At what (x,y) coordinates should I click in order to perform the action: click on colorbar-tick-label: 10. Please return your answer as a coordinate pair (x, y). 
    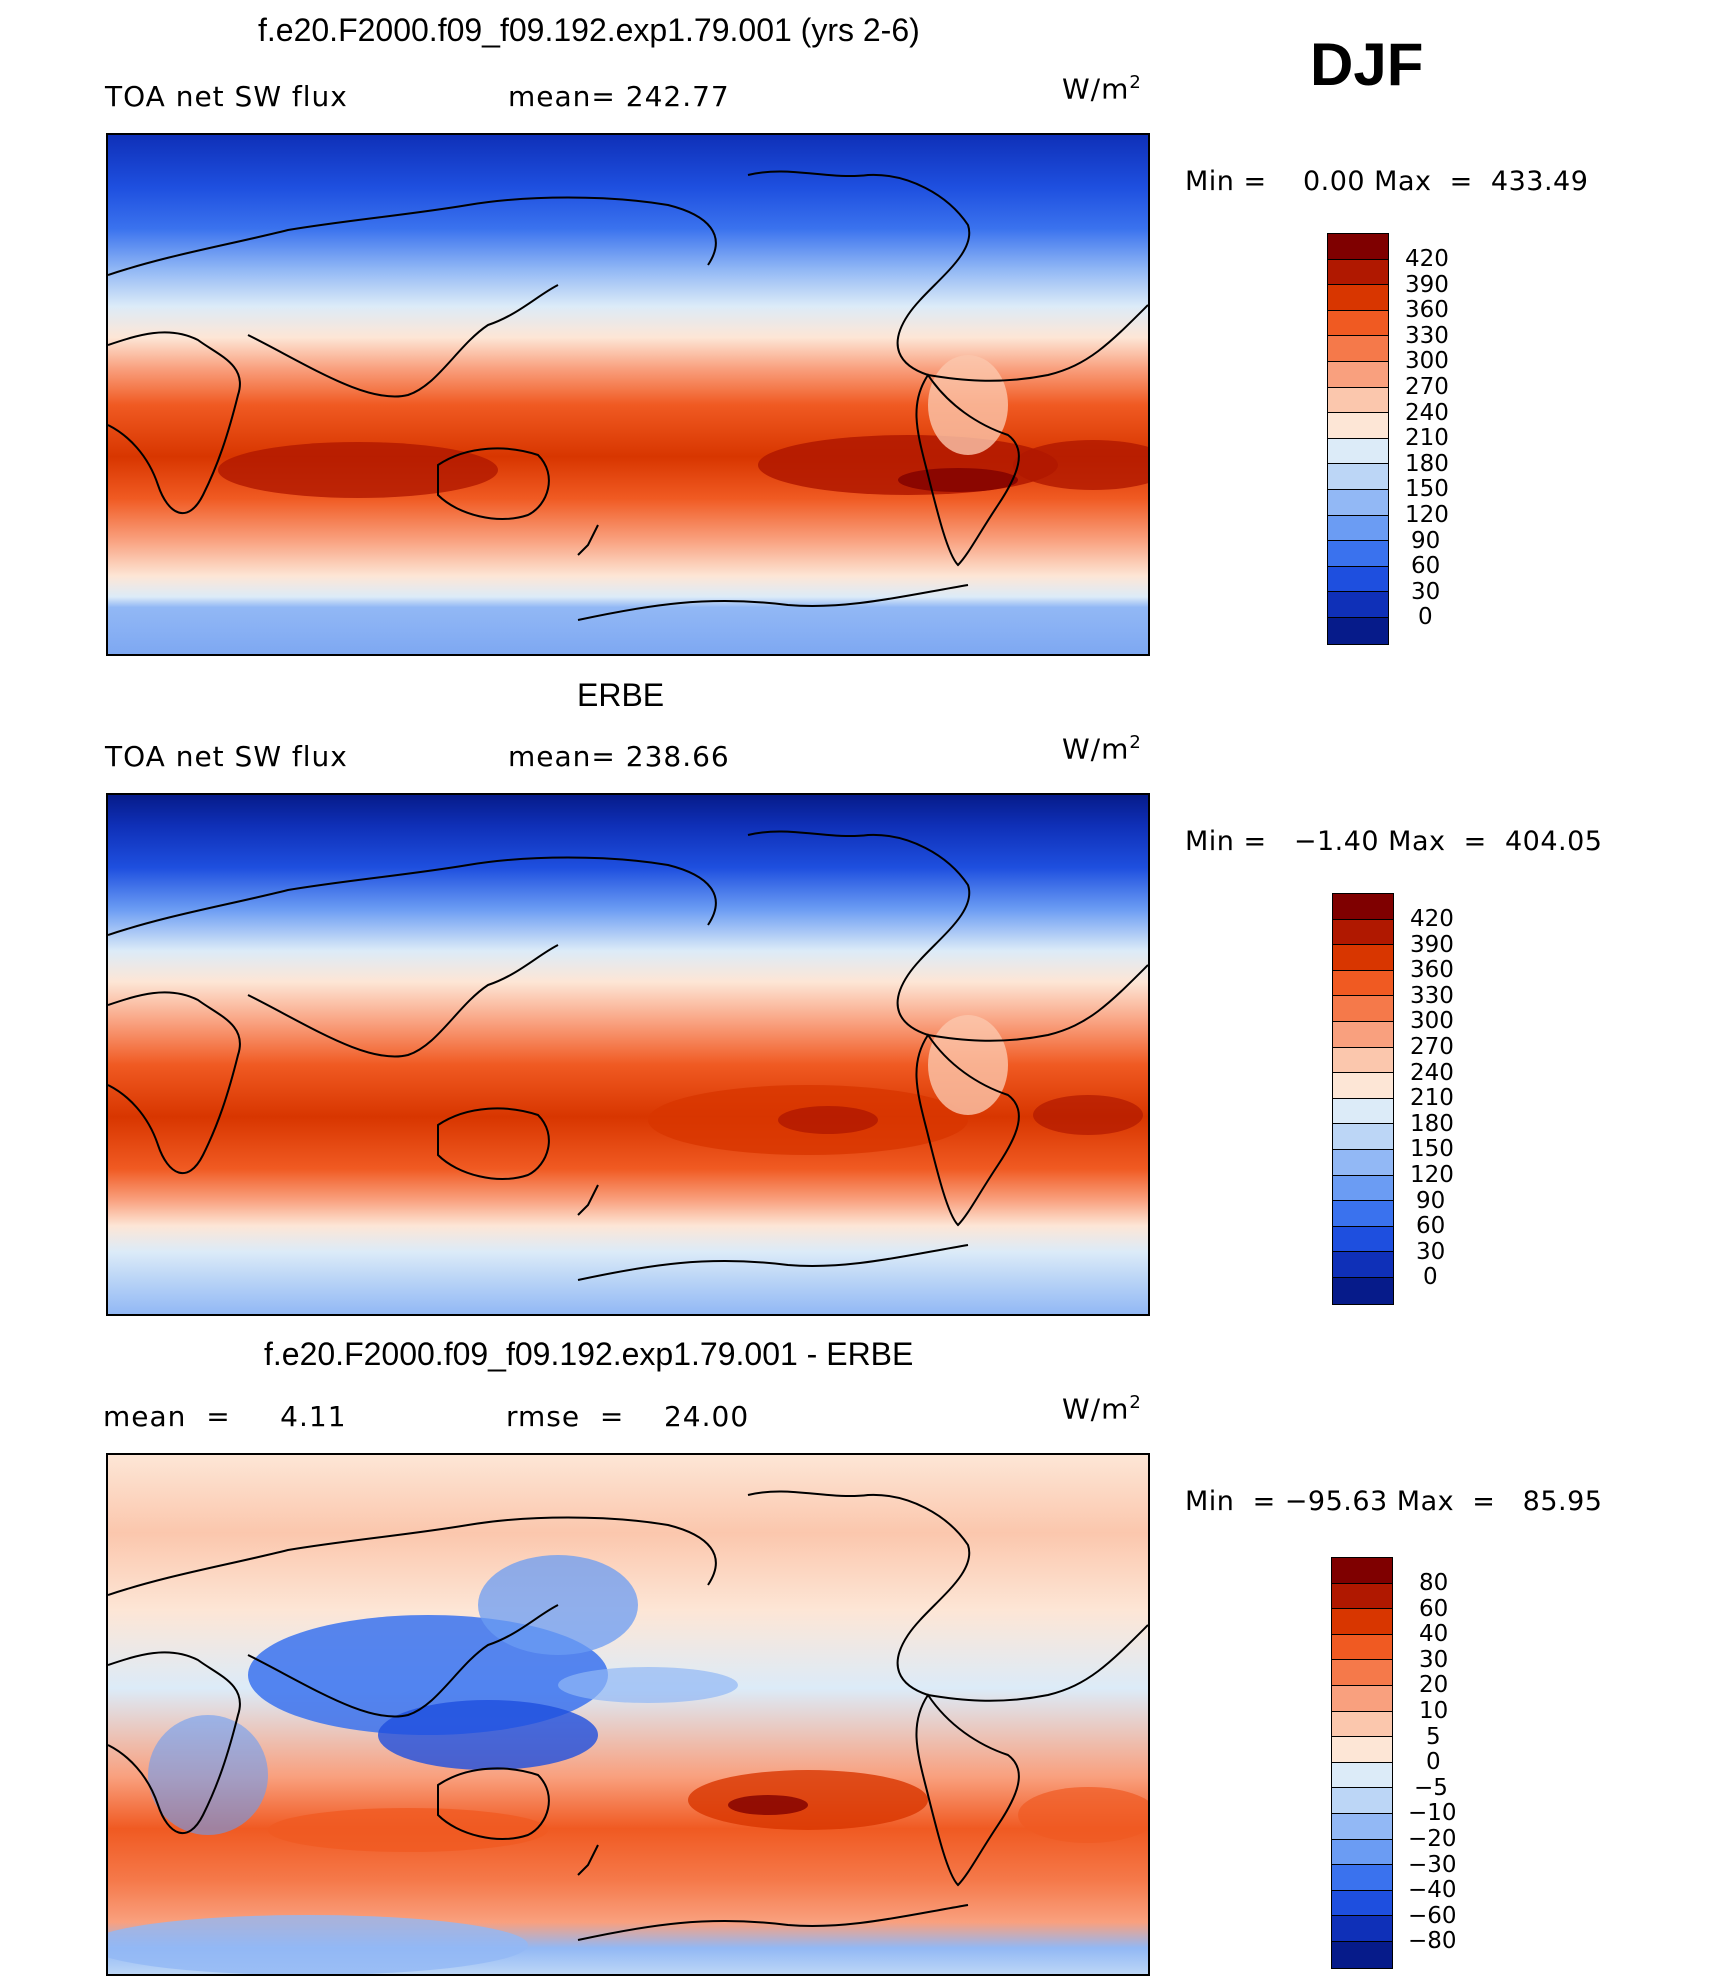
    Looking at the image, I should click on (1434, 1711).